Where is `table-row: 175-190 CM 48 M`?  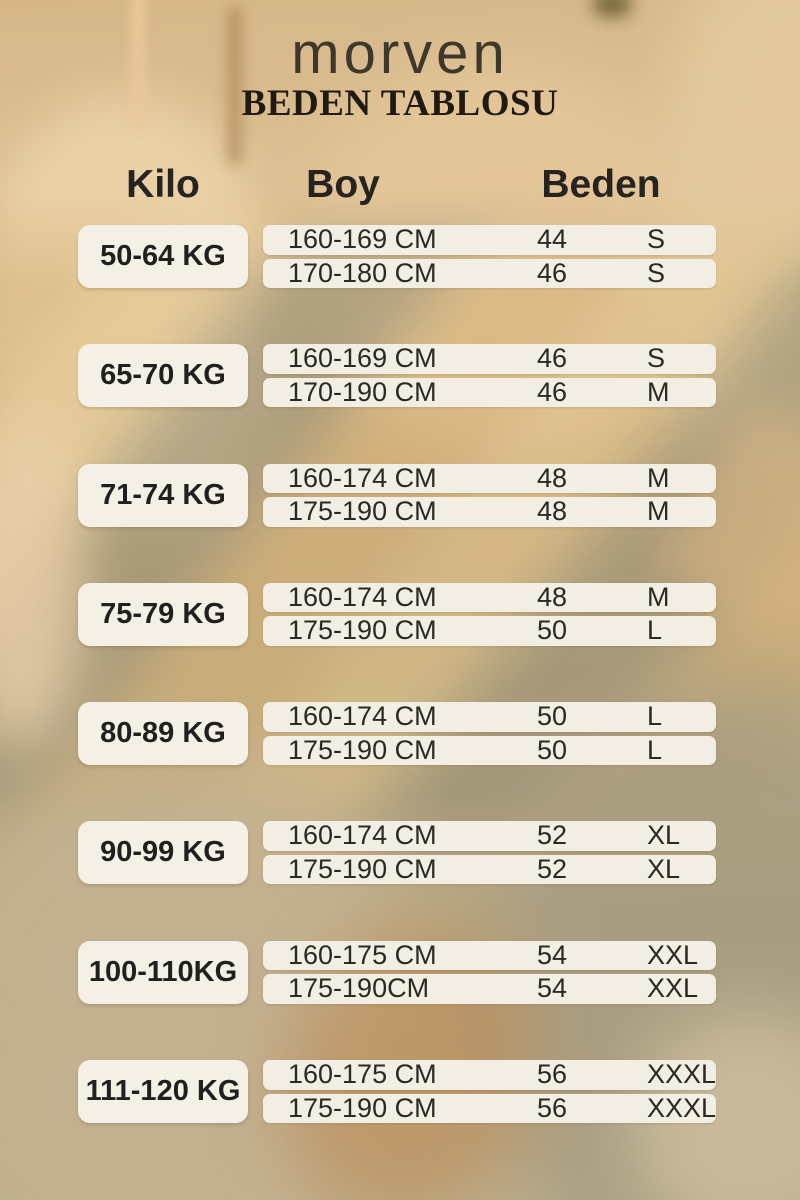 table-row: 175-190 CM 48 M is located at coordinates (489, 512).